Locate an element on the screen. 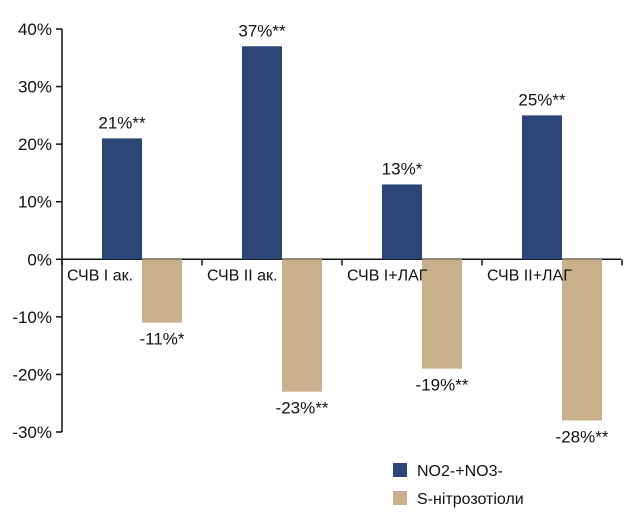 This screenshot has width=641, height=515. data-label-no2-no3: 21%** is located at coordinates (122, 122).